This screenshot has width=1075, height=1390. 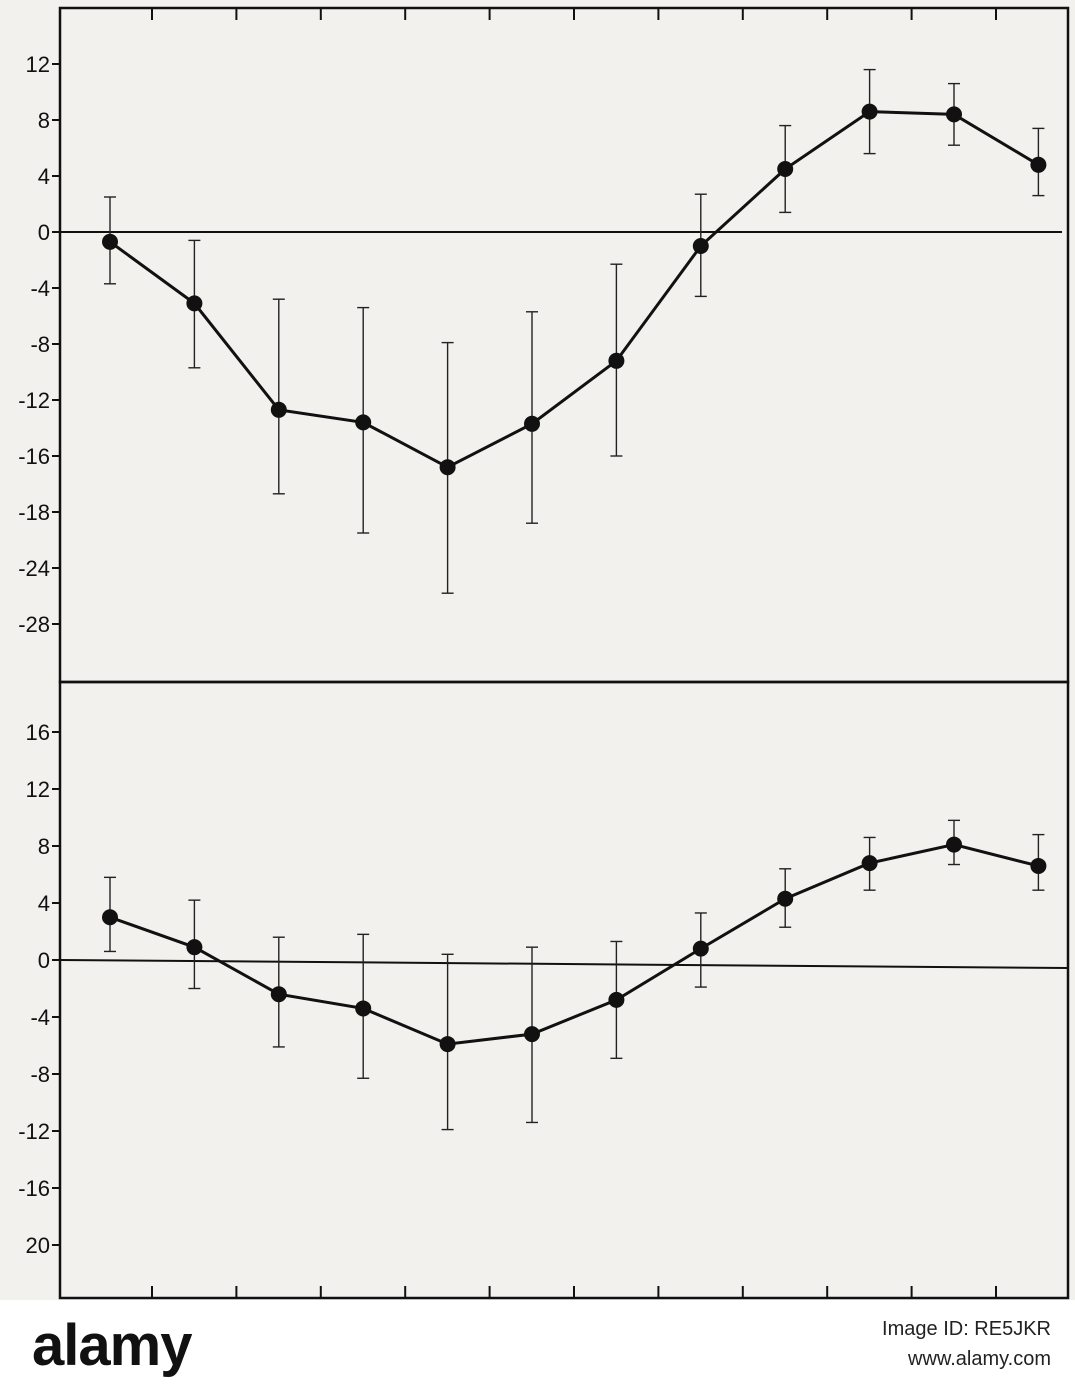 I want to click on watermark-logo: alamy, so click(x=112, y=1345).